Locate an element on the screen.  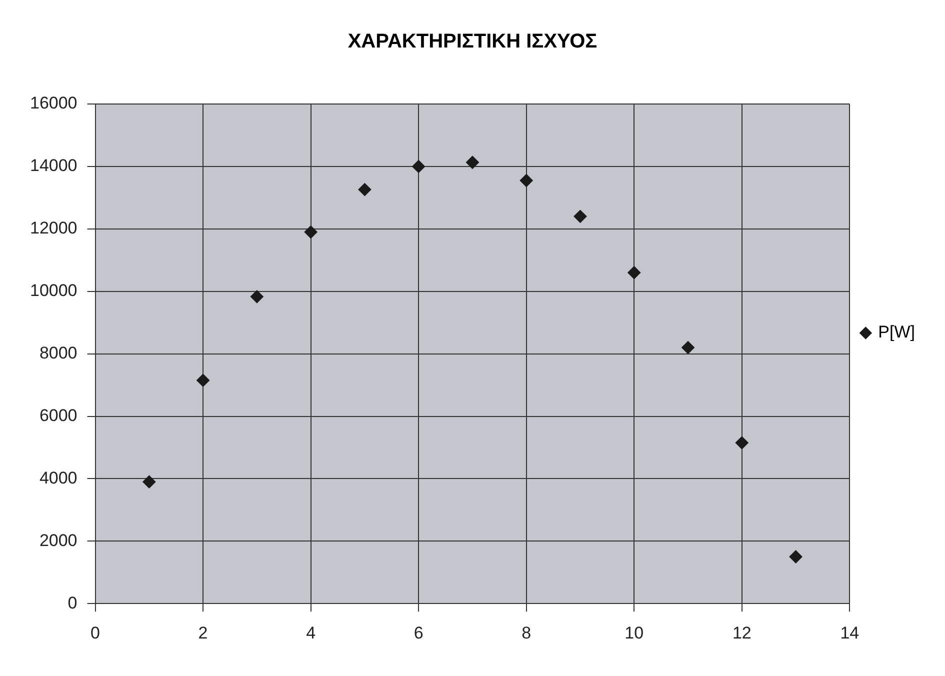
y-tick-label: 8000 is located at coordinates (58, 352).